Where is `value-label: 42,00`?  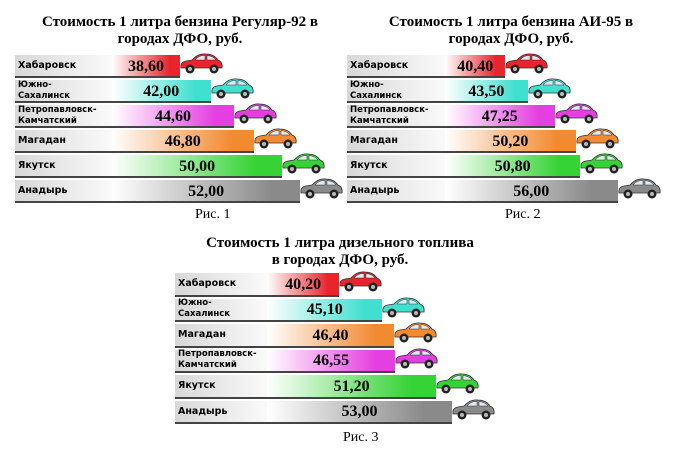 value-label: 42,00 is located at coordinates (161, 91).